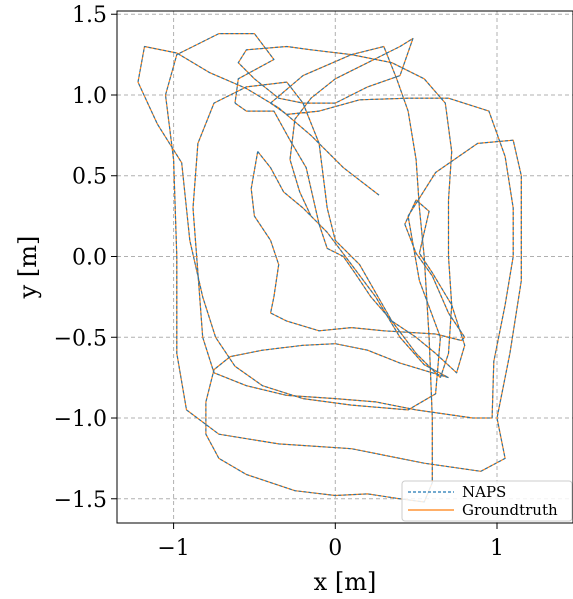  I want to click on x-tick-label: −1, so click(173, 548).